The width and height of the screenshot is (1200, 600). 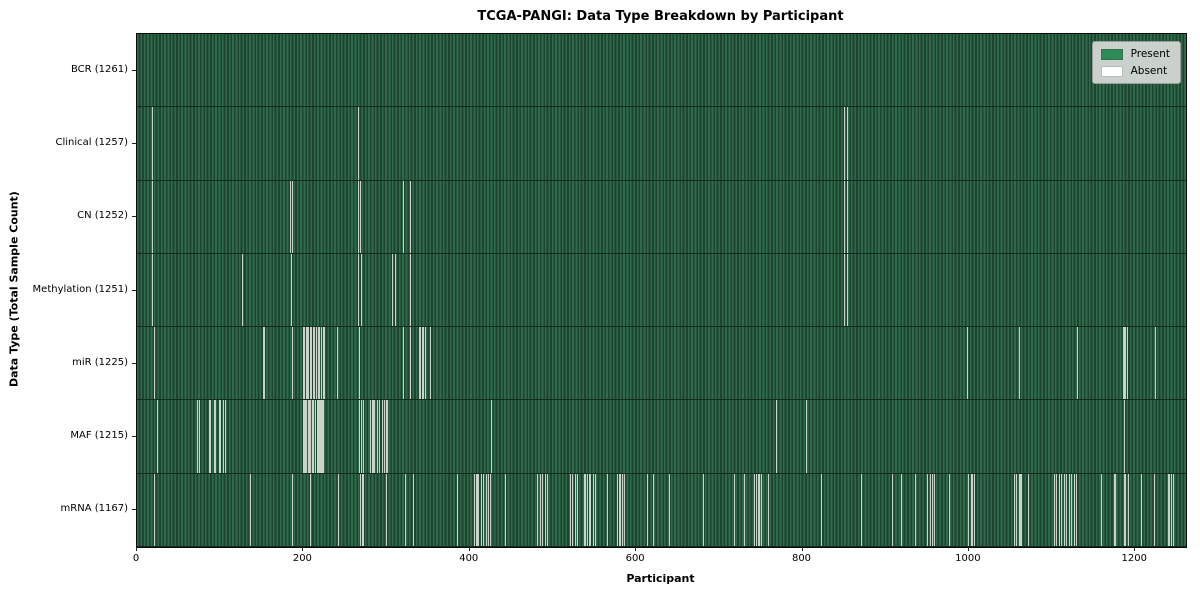 What do you see at coordinates (1150, 54) in the screenshot?
I see `legend-present-label: Present` at bounding box center [1150, 54].